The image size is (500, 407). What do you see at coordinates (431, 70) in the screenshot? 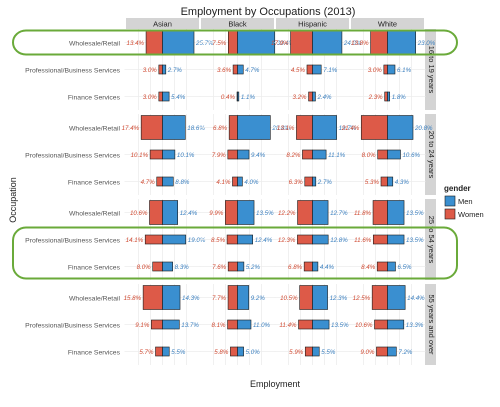
I see `row-strip-label-16-to-19-years: 16 to 19 years` at bounding box center [431, 70].